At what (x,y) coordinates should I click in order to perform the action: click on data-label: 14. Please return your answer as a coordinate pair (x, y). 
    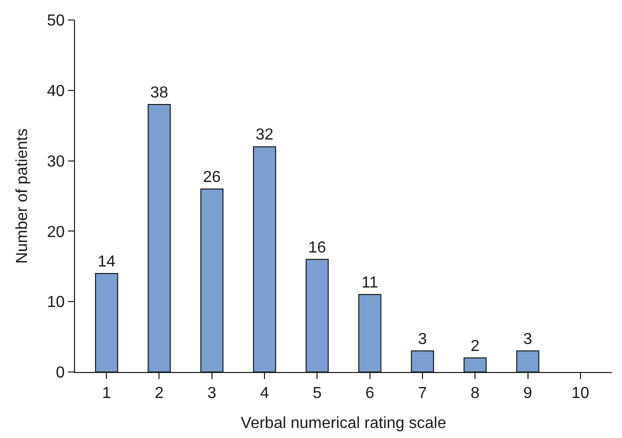
    Looking at the image, I should click on (107, 261).